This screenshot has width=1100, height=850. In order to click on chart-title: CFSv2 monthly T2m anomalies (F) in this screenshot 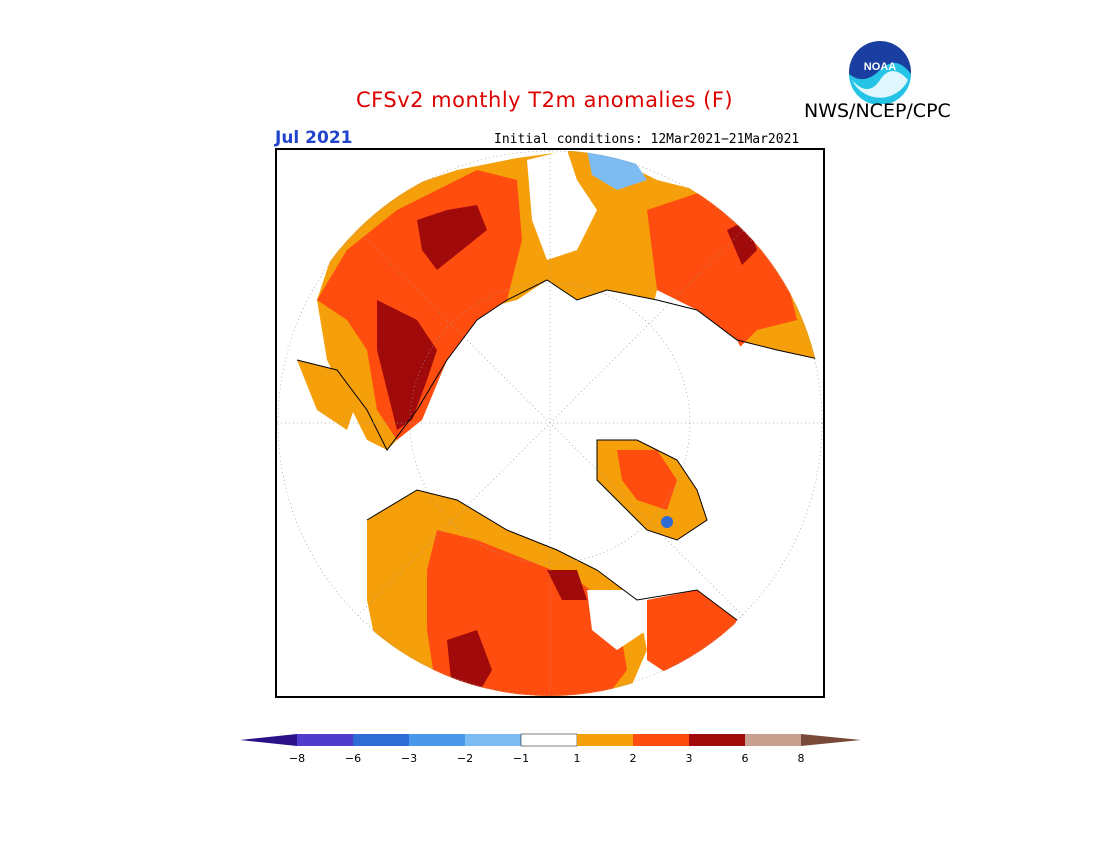, I will do `click(545, 100)`.